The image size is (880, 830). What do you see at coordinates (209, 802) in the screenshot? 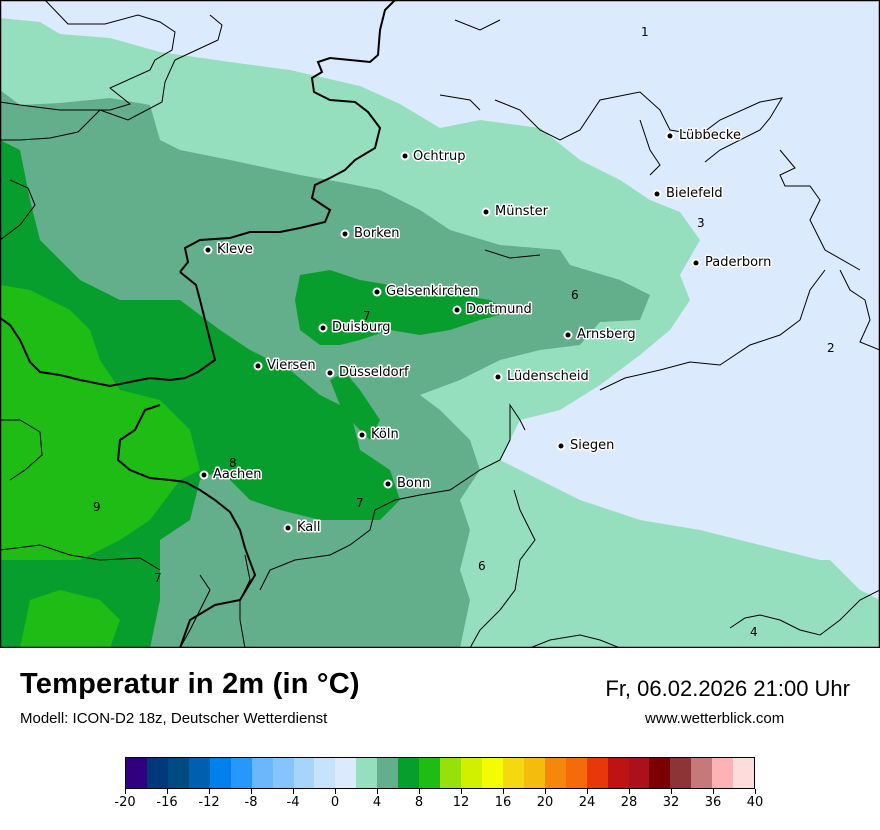
I see `colorbar-tick-label: -12` at bounding box center [209, 802].